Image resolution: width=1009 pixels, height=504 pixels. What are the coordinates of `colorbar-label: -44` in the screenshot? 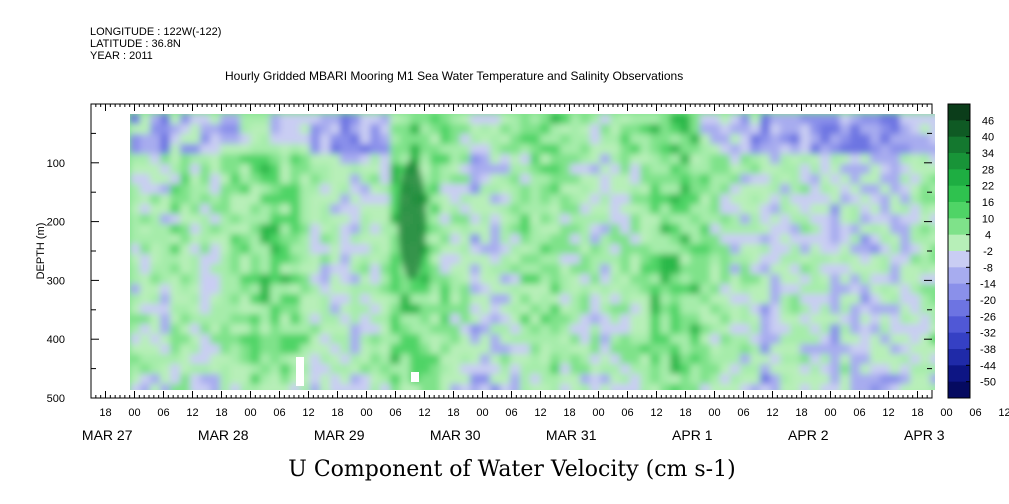 It's located at (988, 366).